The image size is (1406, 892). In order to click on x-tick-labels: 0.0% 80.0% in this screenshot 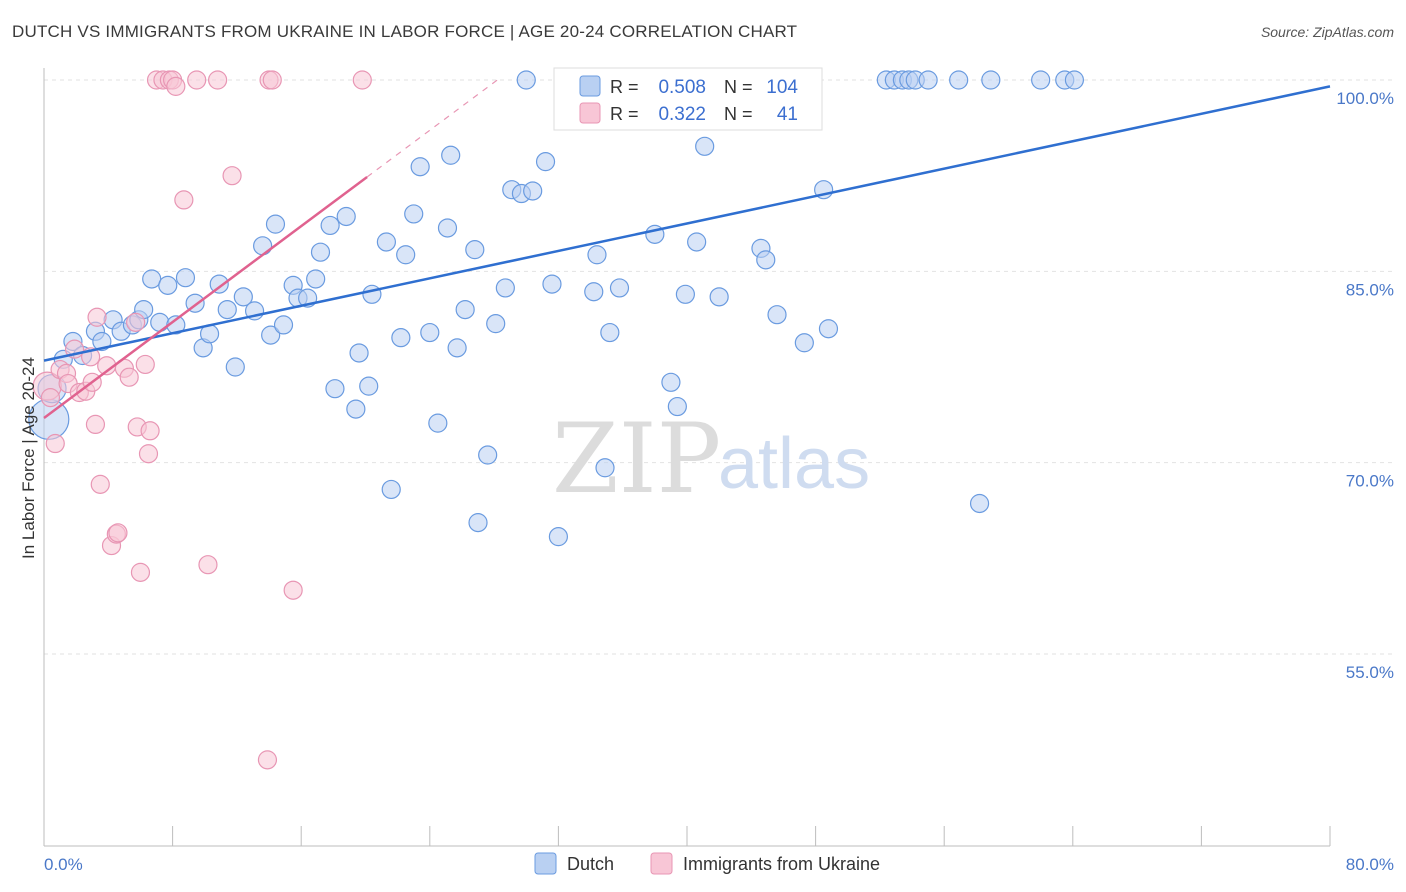, I will do `click(719, 864)`.